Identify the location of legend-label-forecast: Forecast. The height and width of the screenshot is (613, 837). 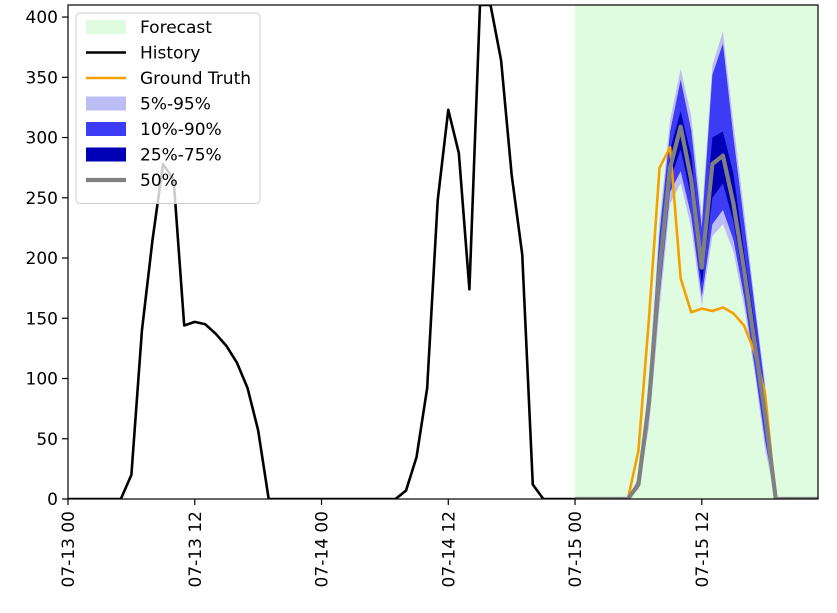
(176, 28).